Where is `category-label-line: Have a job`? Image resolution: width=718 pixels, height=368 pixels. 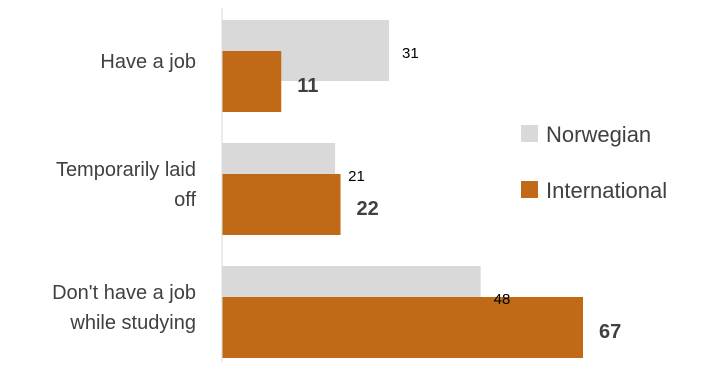
category-label-line: Have a job is located at coordinates (148, 62).